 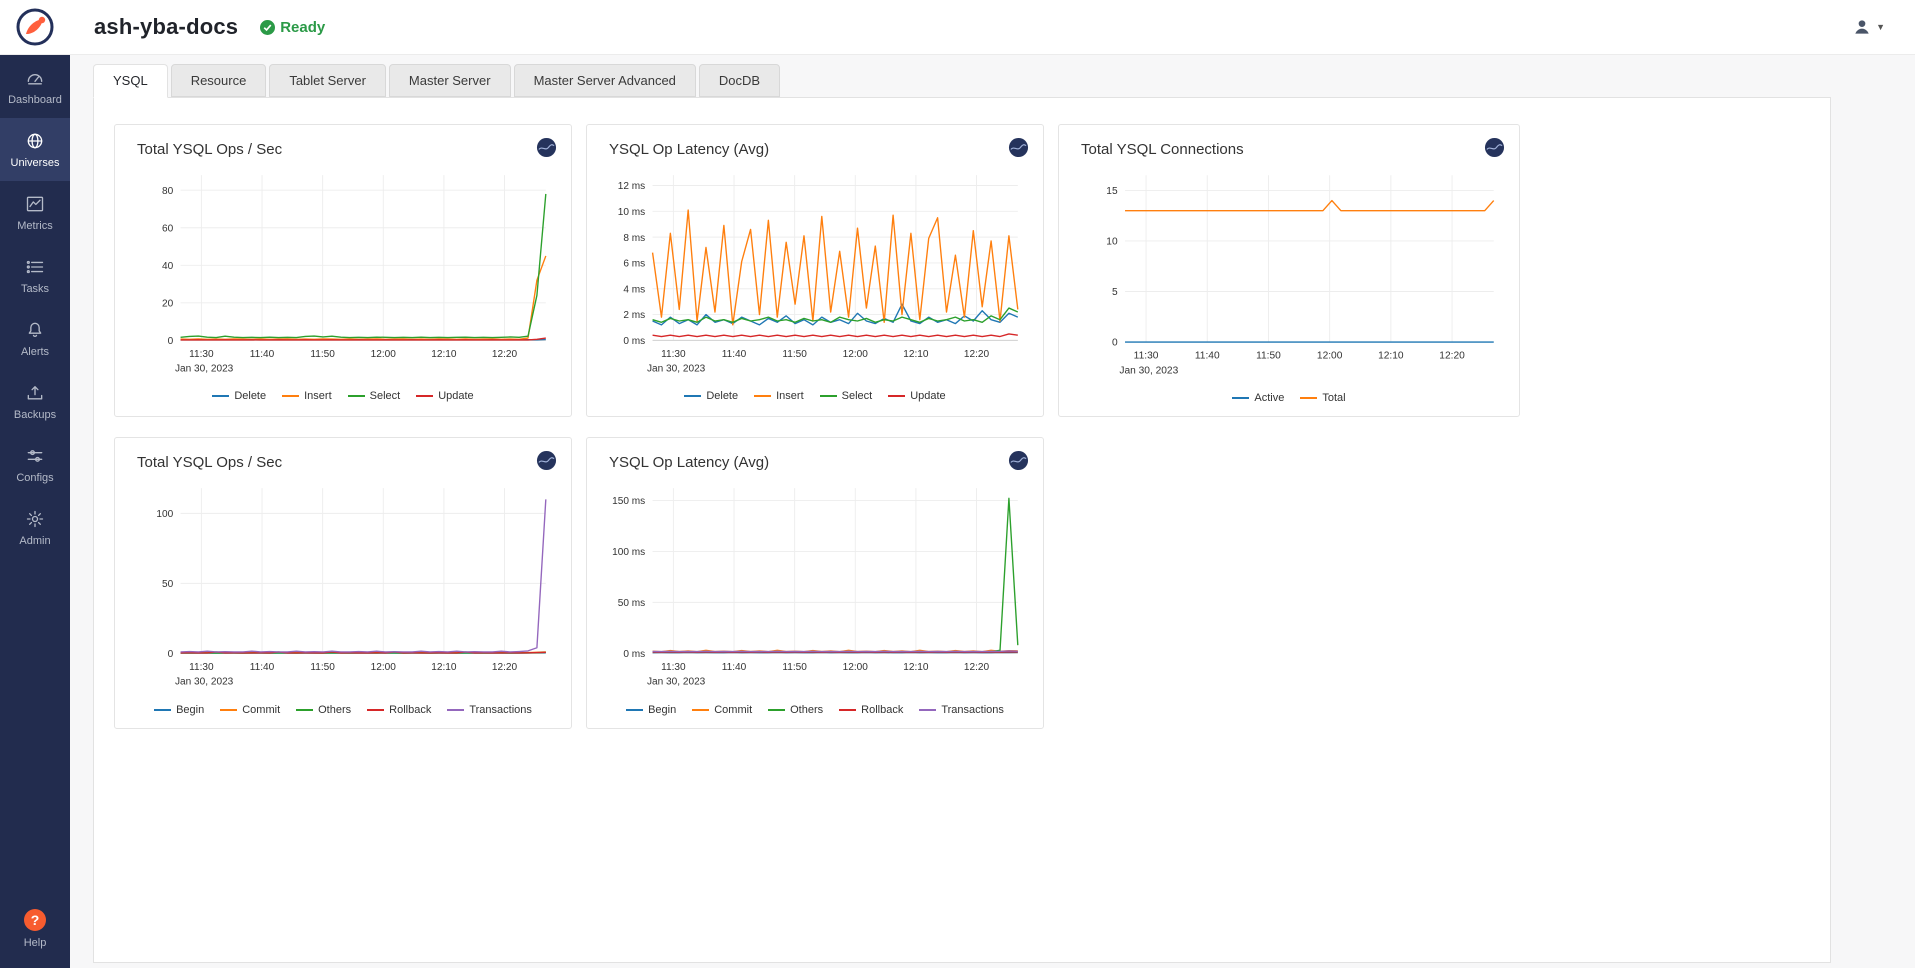 What do you see at coordinates (35, 464) in the screenshot?
I see `sidebar-item-configs: Configs` at bounding box center [35, 464].